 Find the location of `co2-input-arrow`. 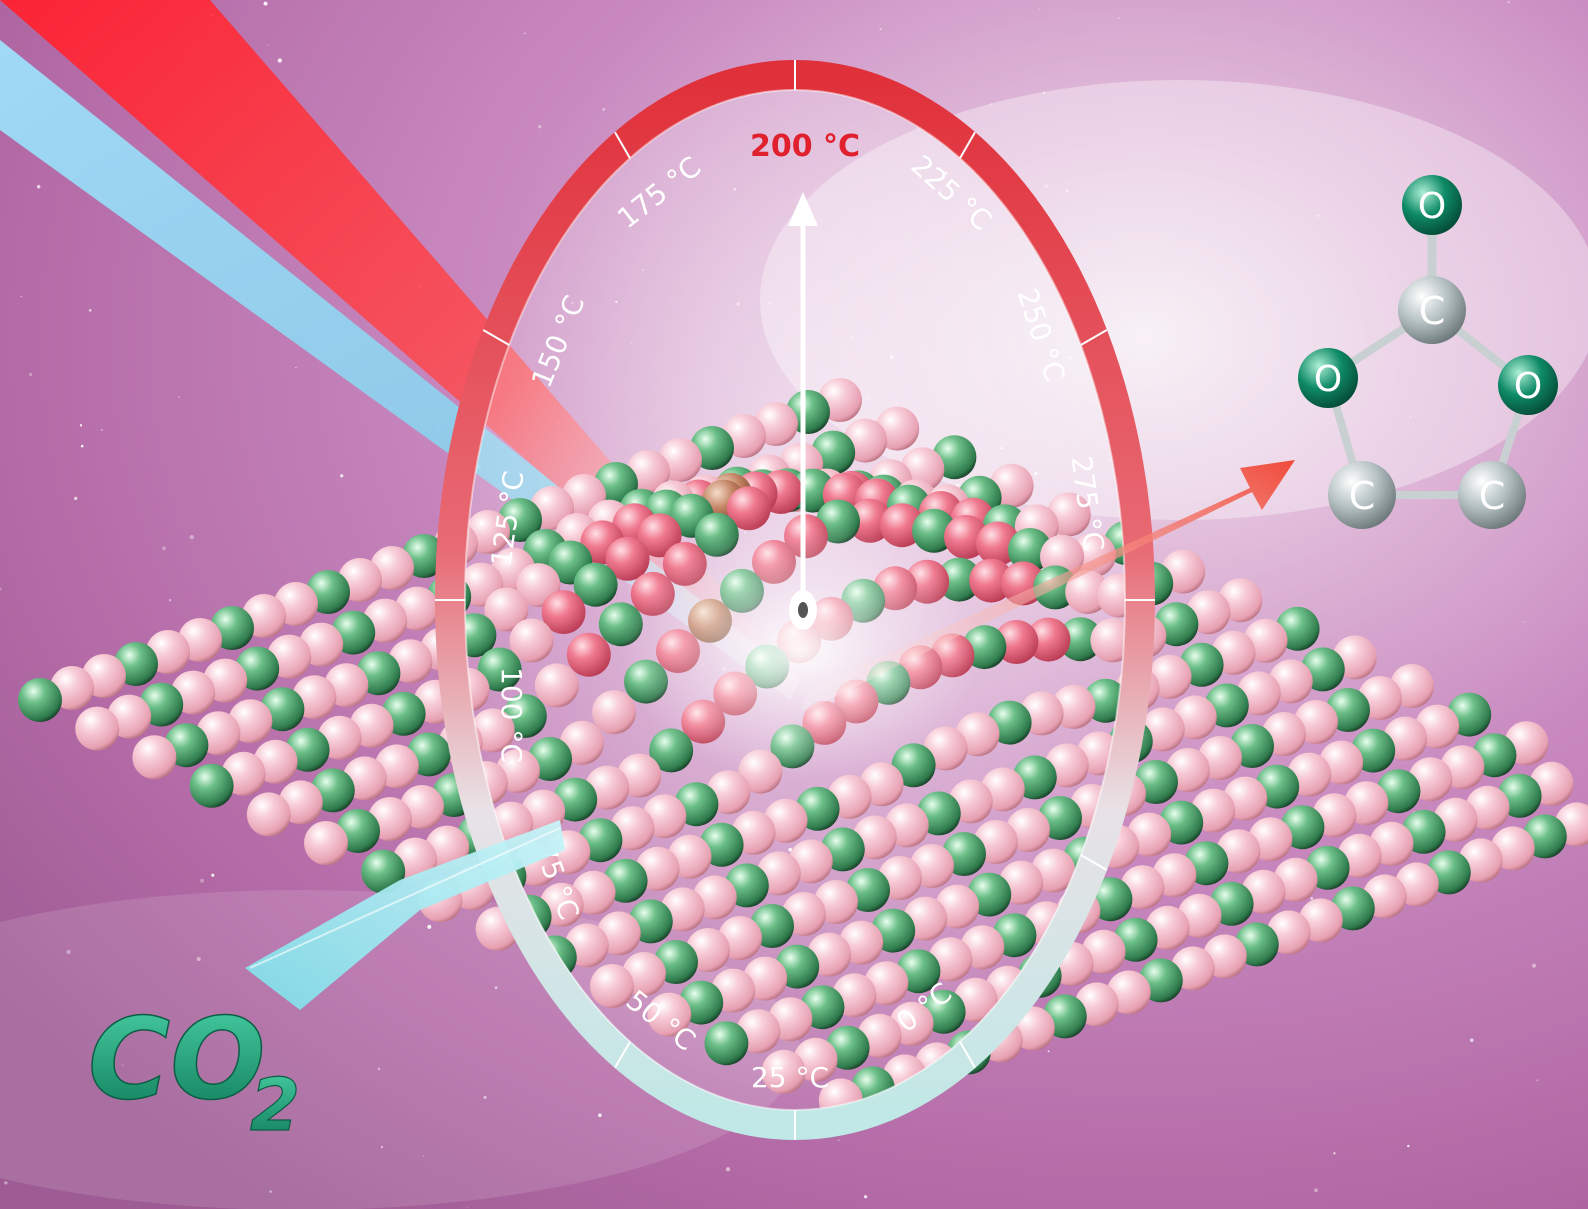

co2-input-arrow is located at coordinates (405, 915).